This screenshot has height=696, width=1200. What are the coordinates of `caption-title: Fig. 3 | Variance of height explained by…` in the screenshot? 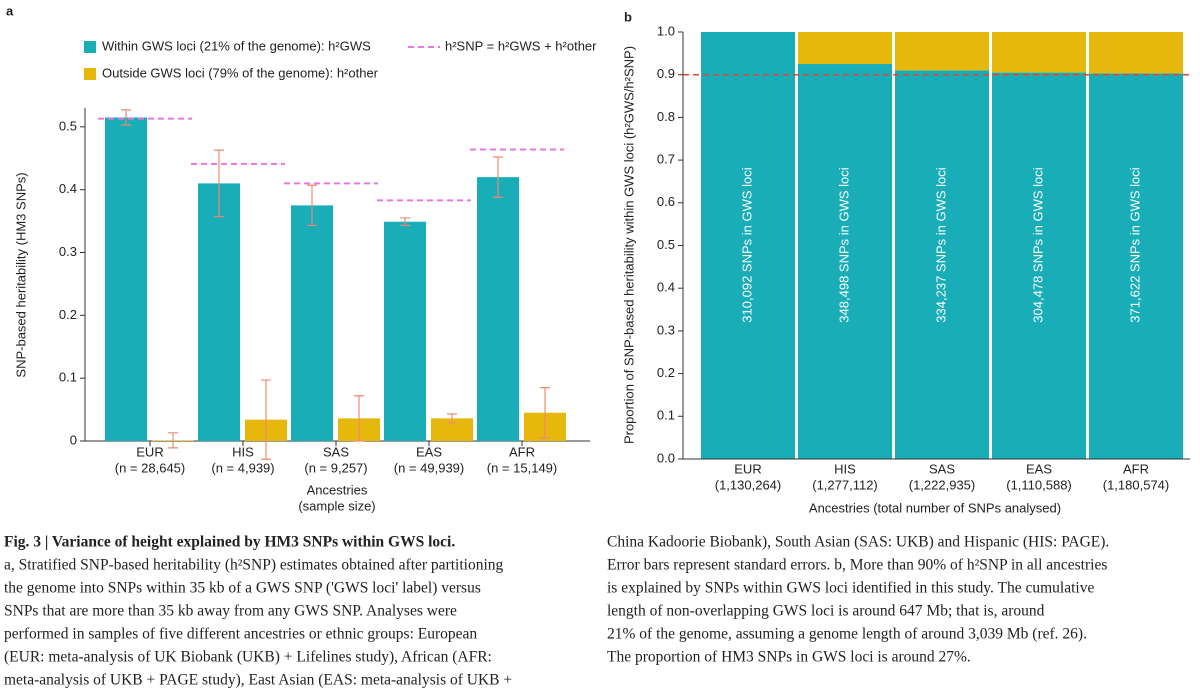 It's located at (229, 542).